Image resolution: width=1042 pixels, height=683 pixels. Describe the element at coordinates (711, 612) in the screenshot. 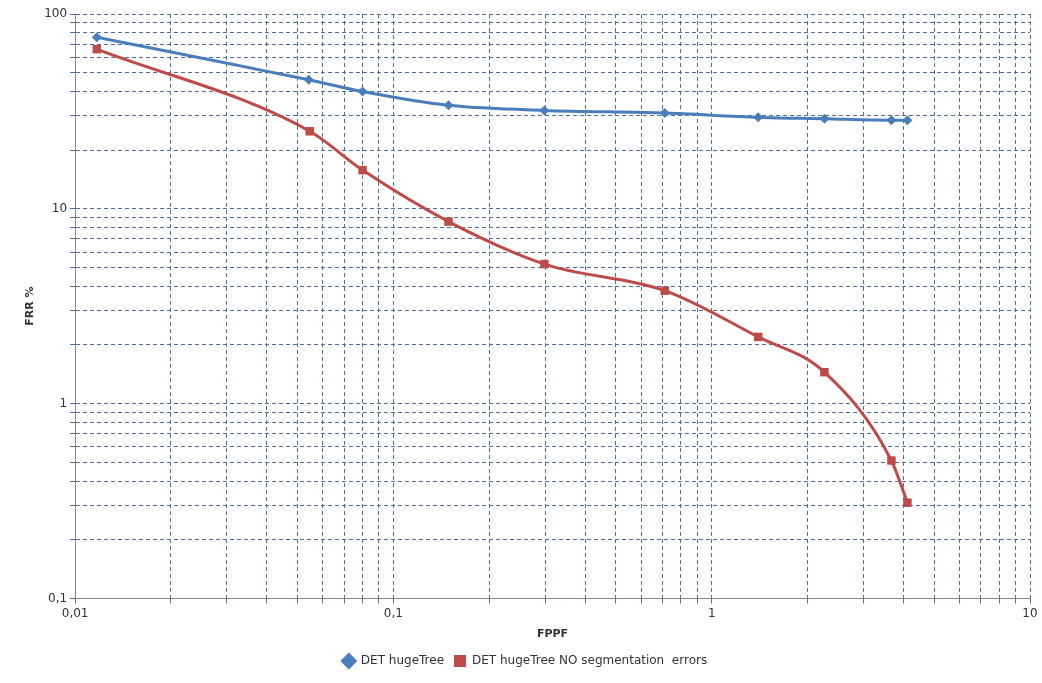

I see `x-tick-label: 1` at that location.